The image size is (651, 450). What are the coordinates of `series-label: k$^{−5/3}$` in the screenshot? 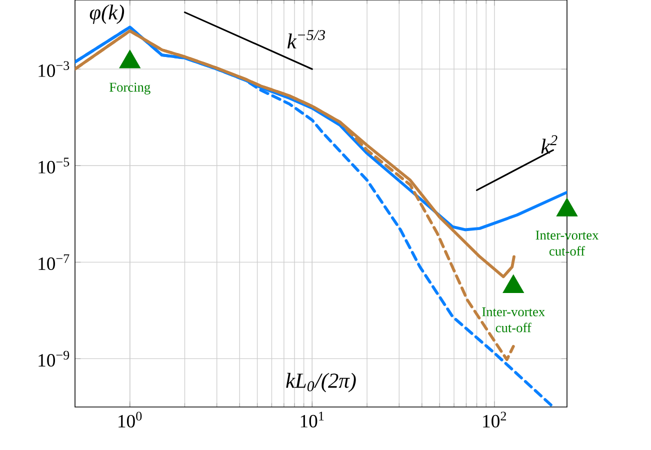 It's located at (306, 39).